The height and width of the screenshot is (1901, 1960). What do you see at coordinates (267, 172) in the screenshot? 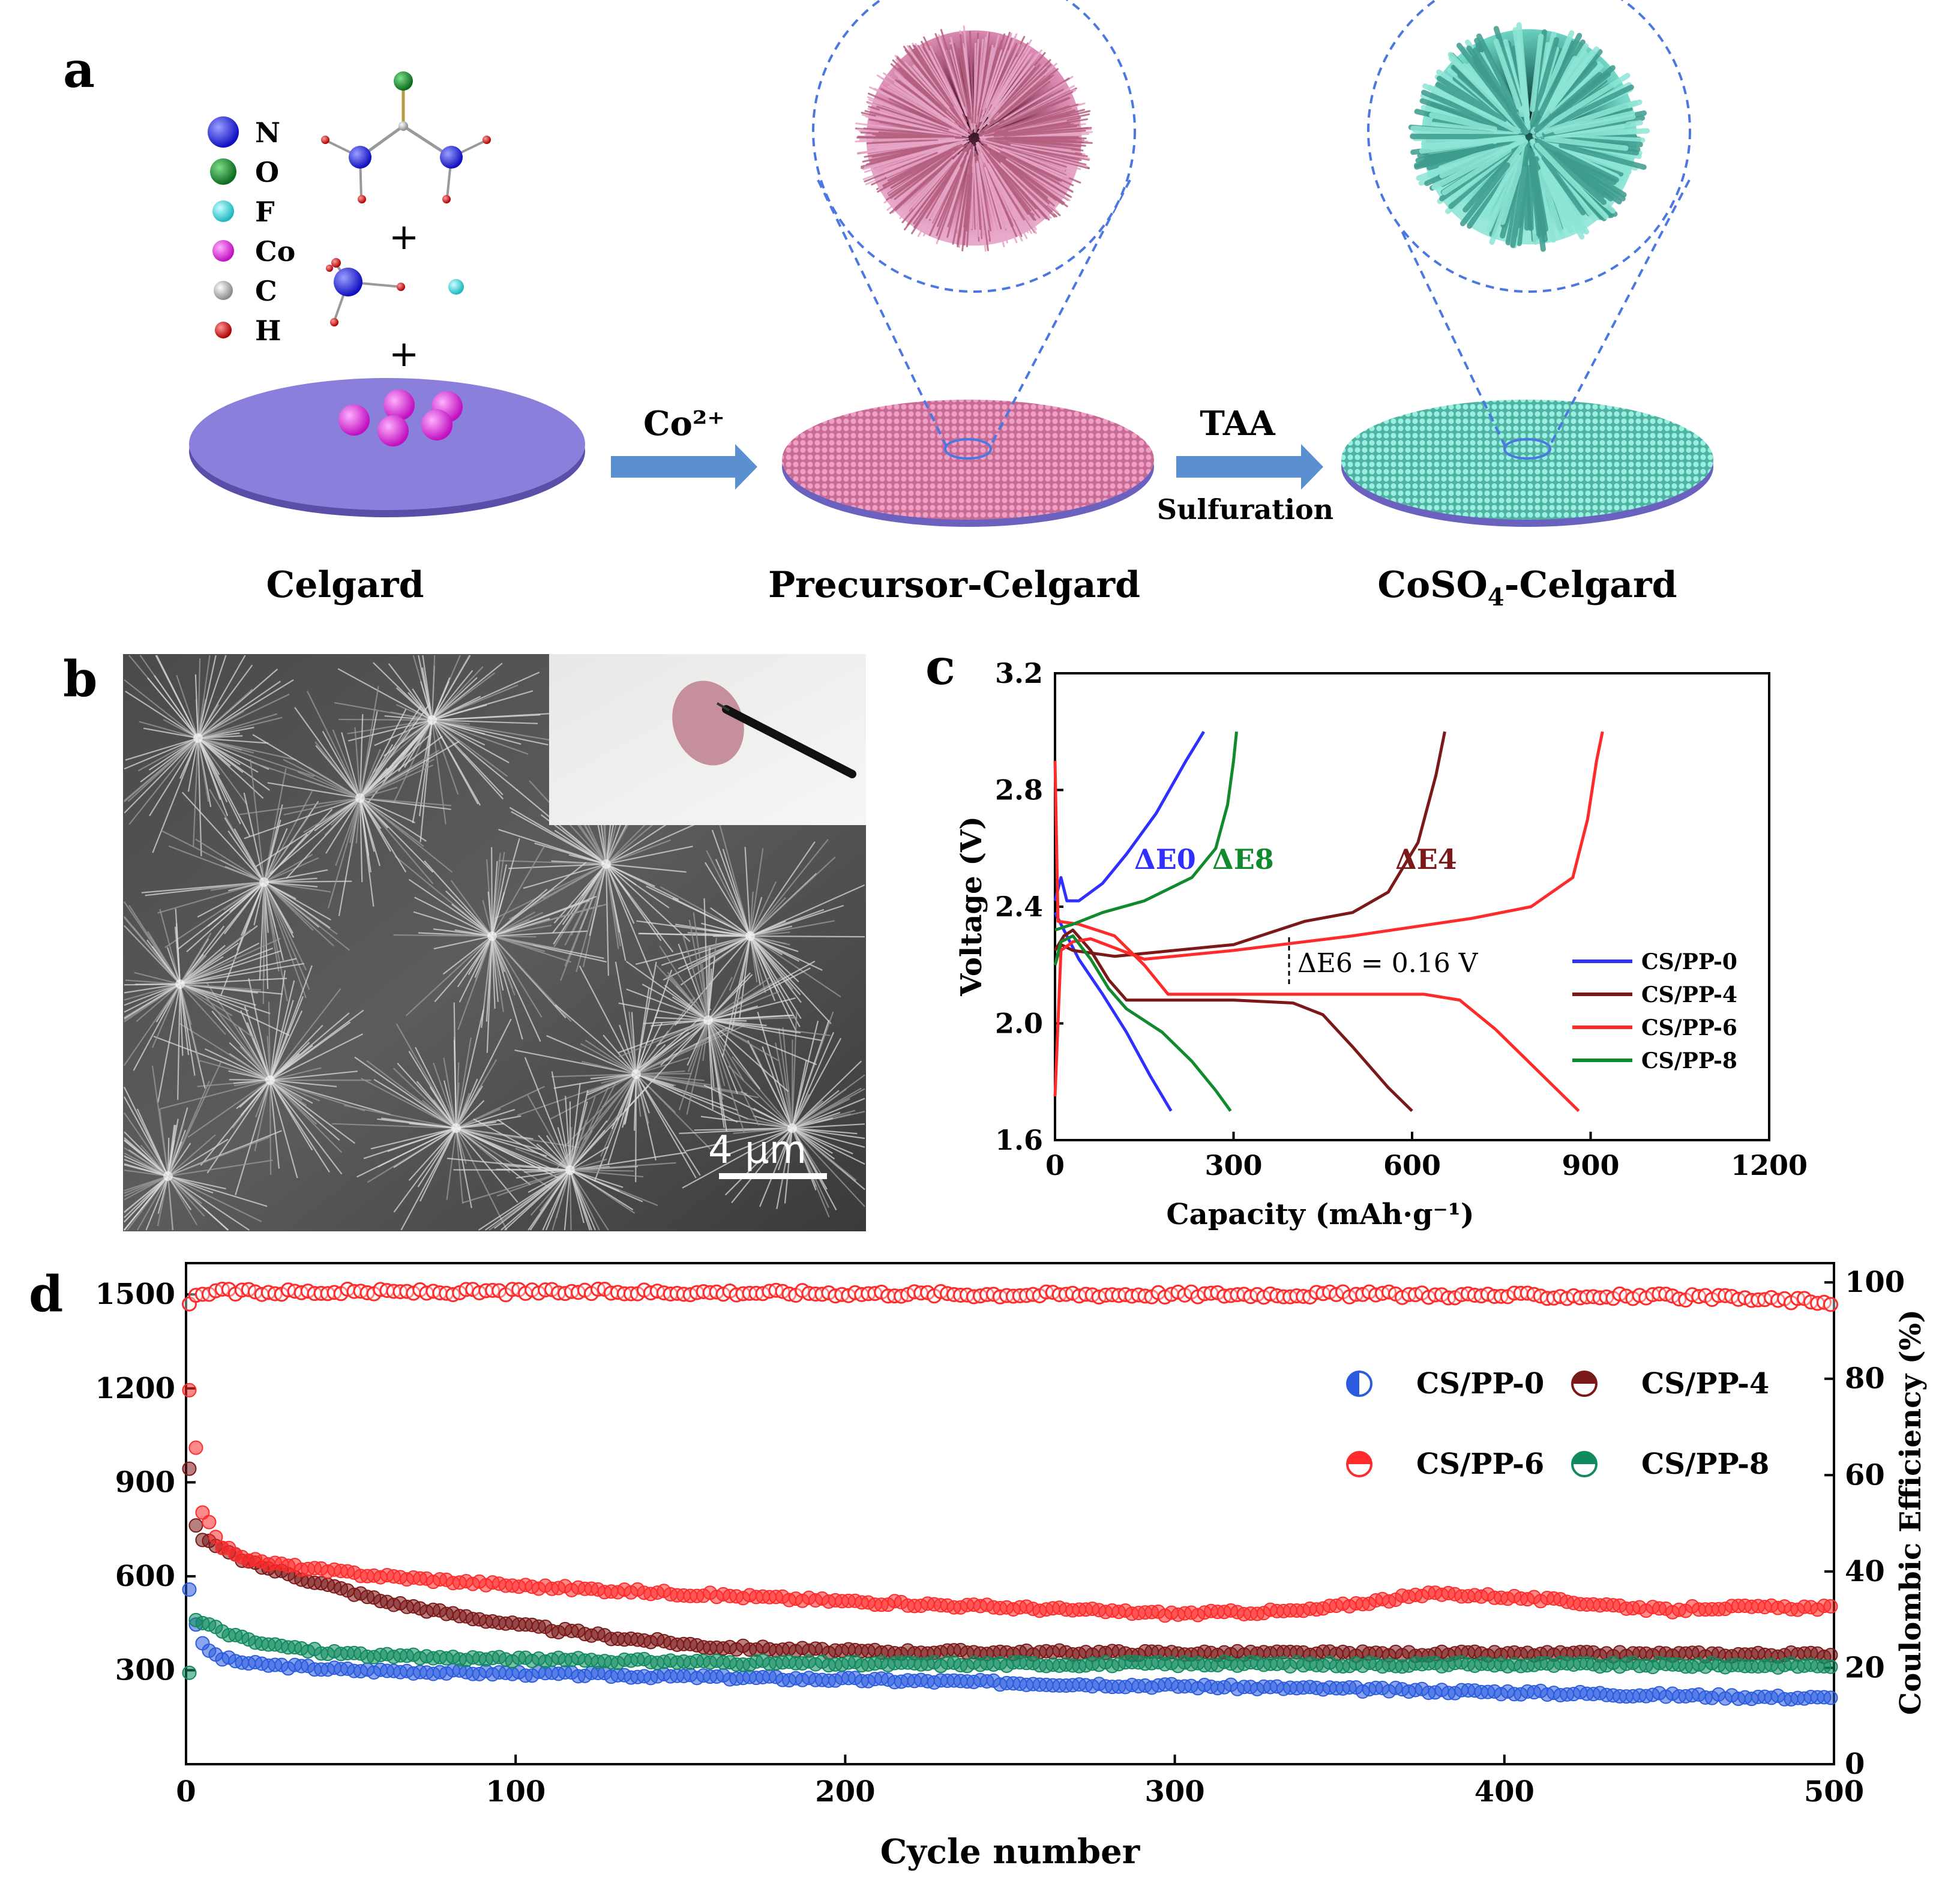
I see `legend-atom-o-label: O` at bounding box center [267, 172].